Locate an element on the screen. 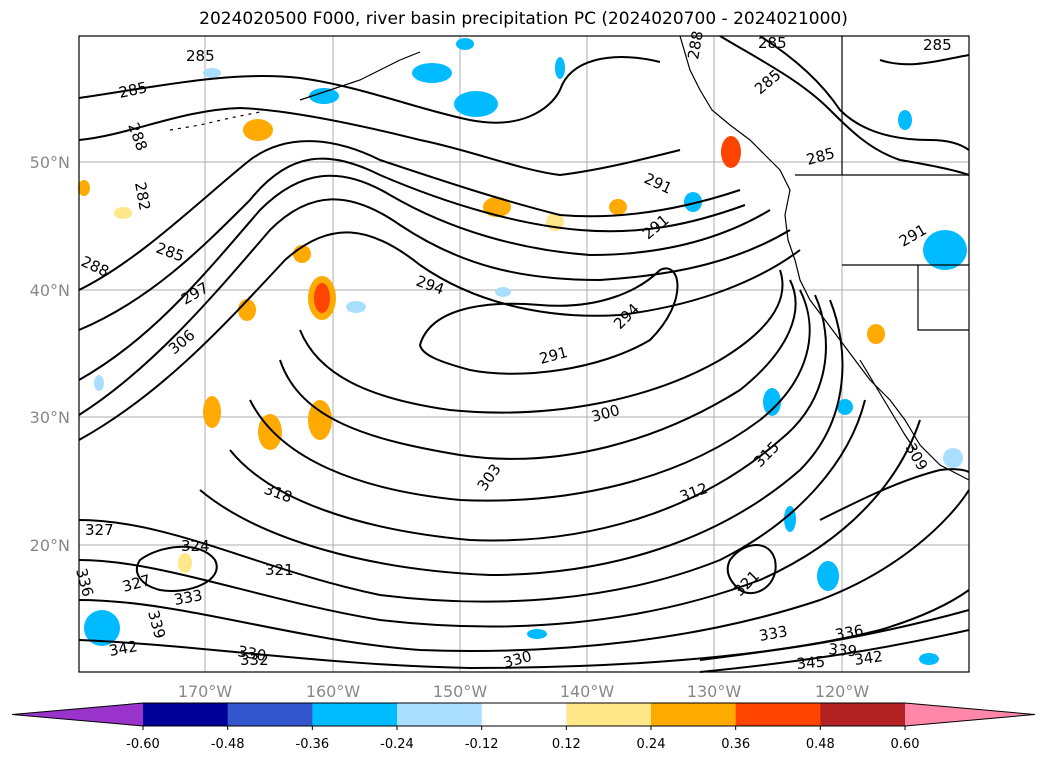 The image size is (1047, 765). colorbar-tick-label: 0.48 is located at coordinates (820, 744).